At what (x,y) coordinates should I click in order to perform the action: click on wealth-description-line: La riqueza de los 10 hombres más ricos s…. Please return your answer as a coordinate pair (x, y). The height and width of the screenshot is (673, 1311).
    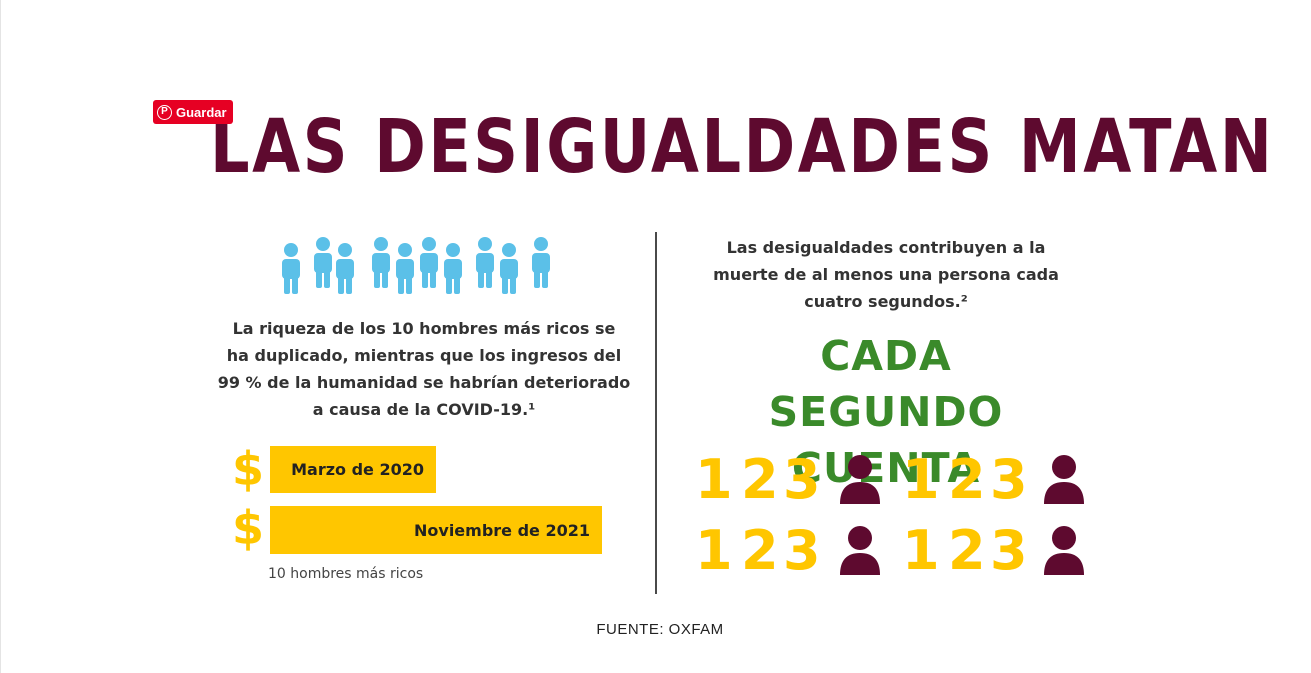
    Looking at the image, I should click on (424, 328).